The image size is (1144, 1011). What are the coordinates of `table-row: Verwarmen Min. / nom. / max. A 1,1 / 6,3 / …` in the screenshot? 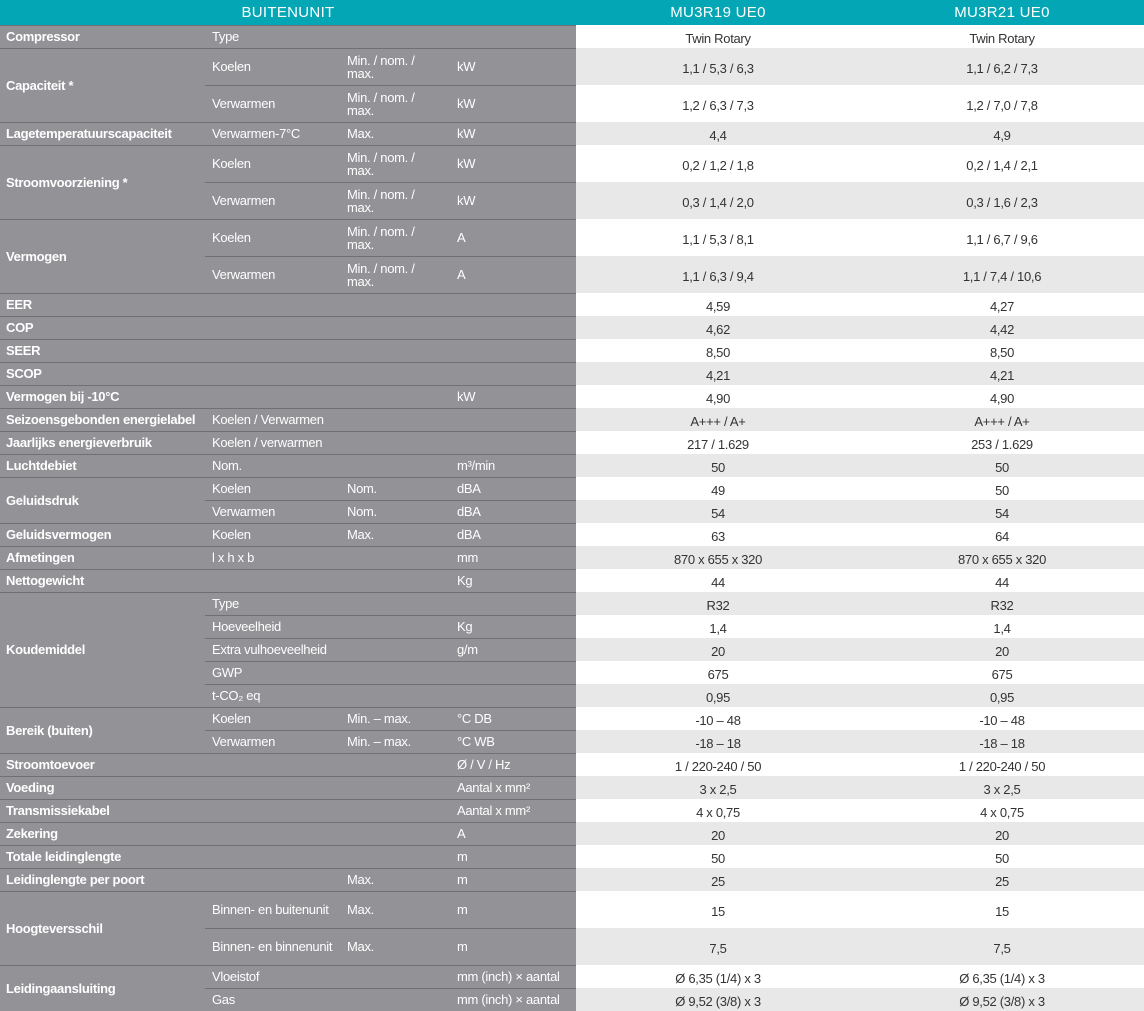 It's located at (572, 274).